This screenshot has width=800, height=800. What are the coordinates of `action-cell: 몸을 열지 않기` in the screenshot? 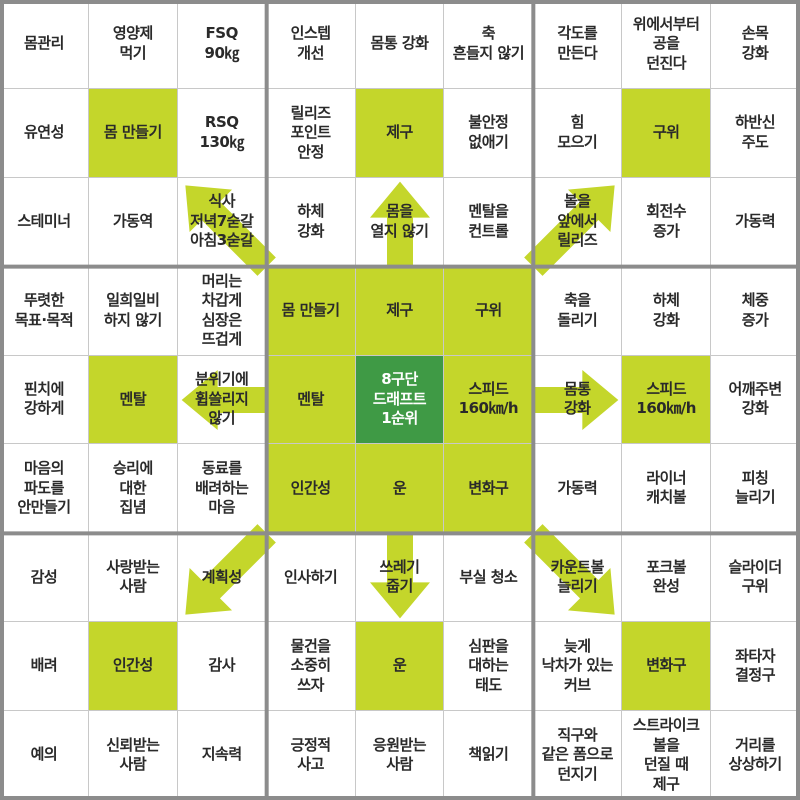 It's located at (400, 222).